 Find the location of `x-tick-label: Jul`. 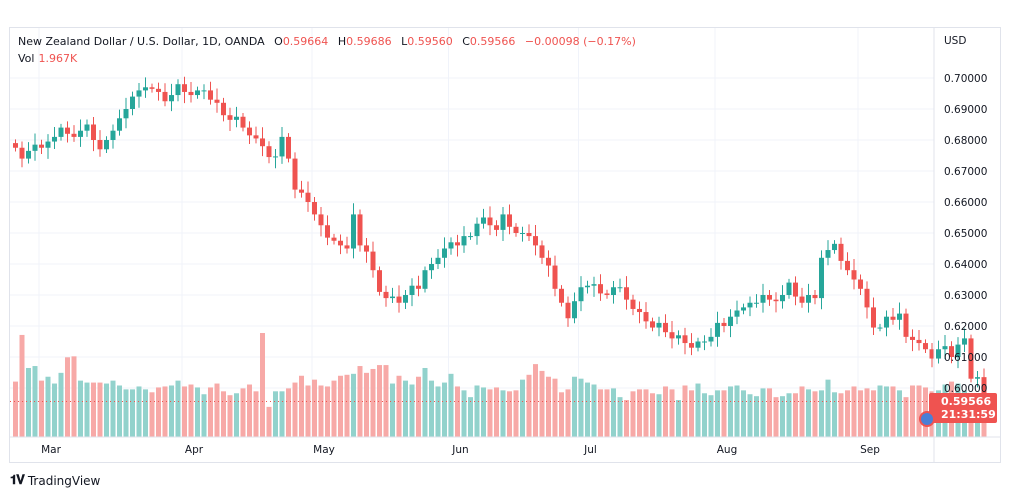

x-tick-label: Jul is located at coordinates (590, 450).